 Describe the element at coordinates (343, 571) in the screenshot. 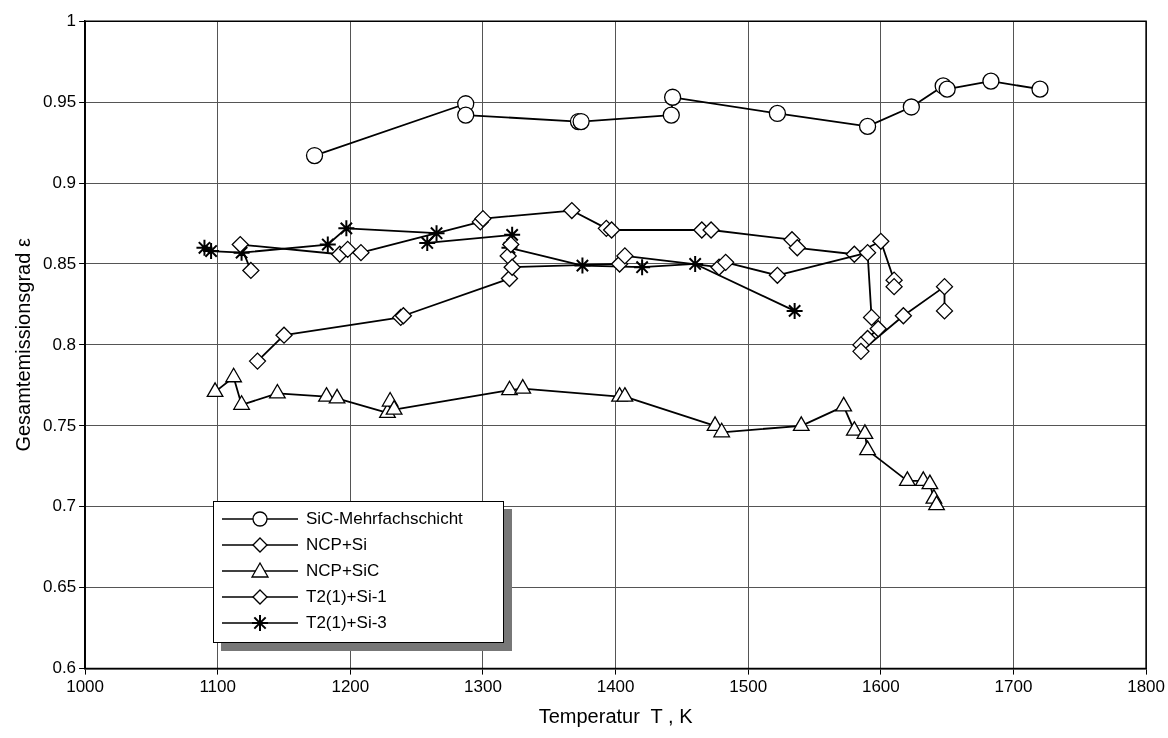

I see `legend-label: NCP+SiC` at that location.